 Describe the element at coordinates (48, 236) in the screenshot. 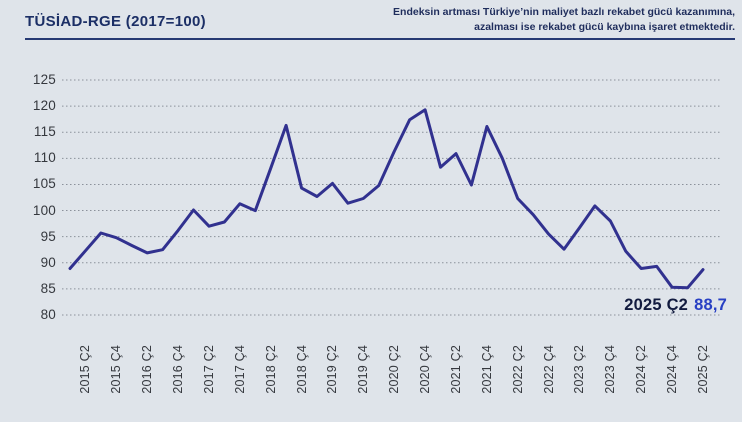

I see `y-tick-label: 95` at that location.